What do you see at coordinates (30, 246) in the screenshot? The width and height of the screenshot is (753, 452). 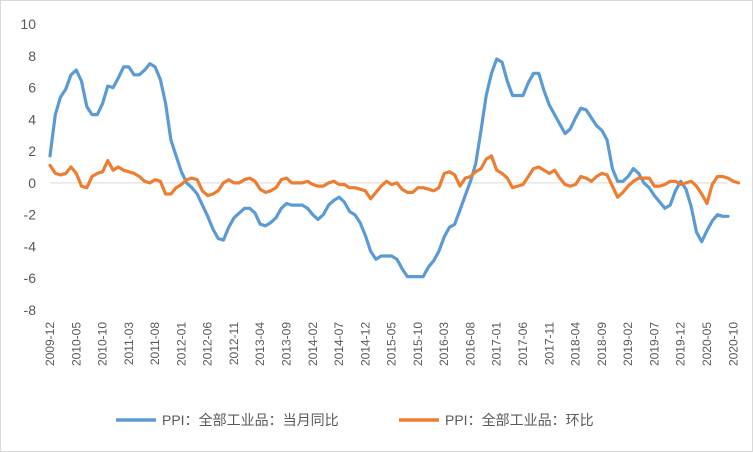 I see `y-tick-label: -4` at bounding box center [30, 246].